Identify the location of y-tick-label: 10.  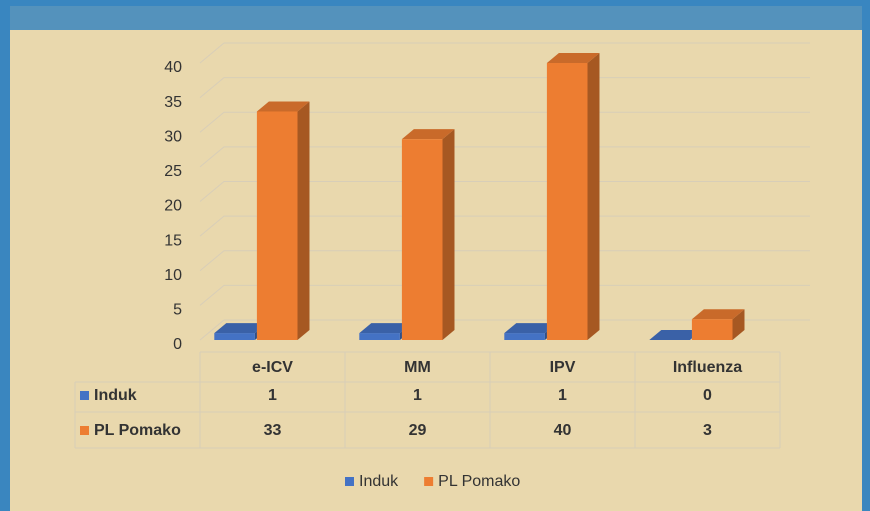
(173, 275).